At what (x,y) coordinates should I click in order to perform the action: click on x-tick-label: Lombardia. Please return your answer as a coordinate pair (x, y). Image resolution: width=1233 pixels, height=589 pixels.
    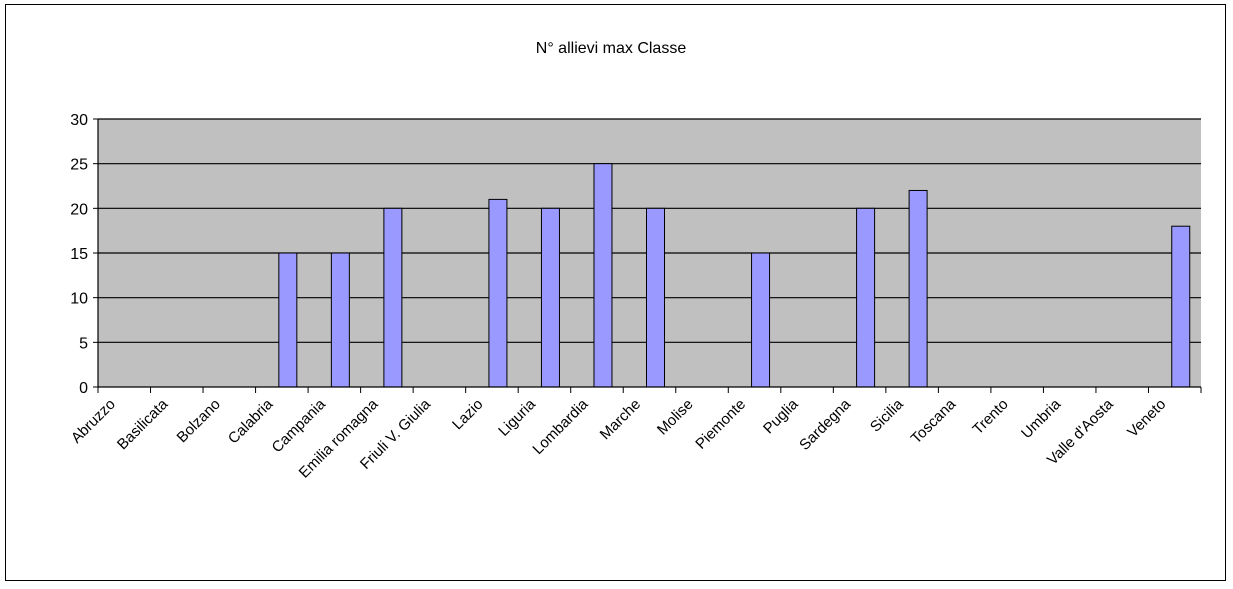
    Looking at the image, I should click on (560, 426).